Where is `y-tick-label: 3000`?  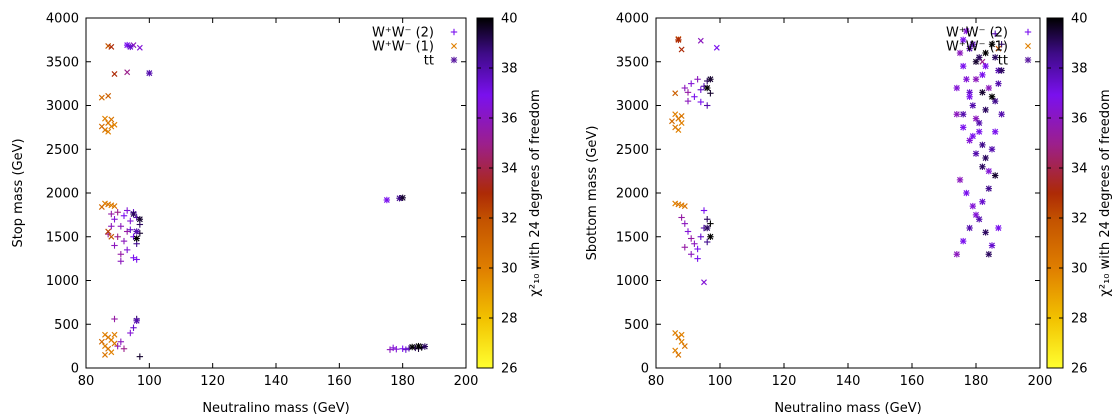 y-tick-label: 3000 is located at coordinates (62, 106).